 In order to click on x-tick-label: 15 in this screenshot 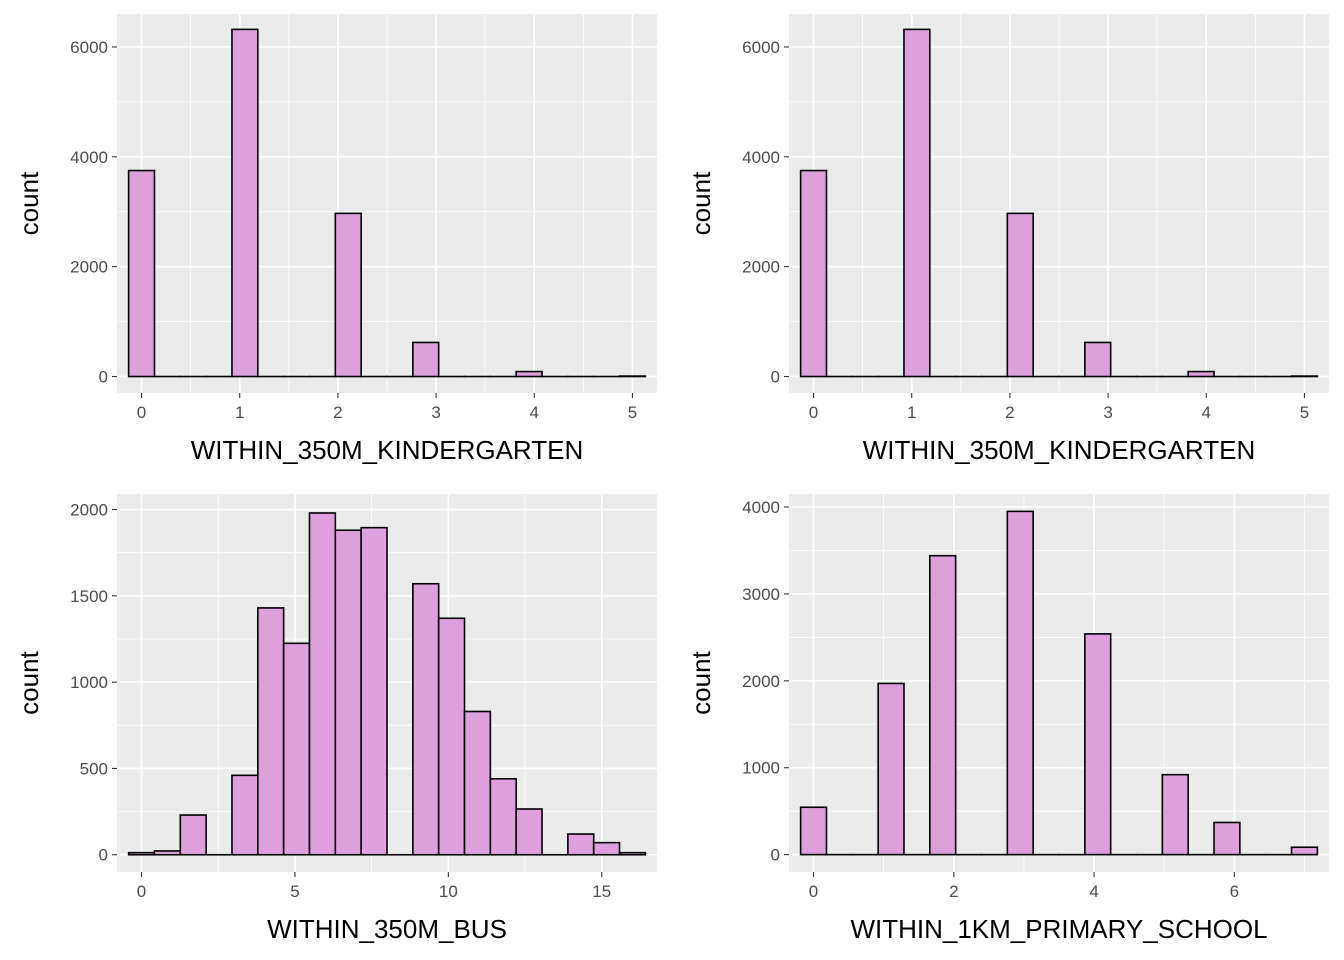, I will do `click(601, 891)`.